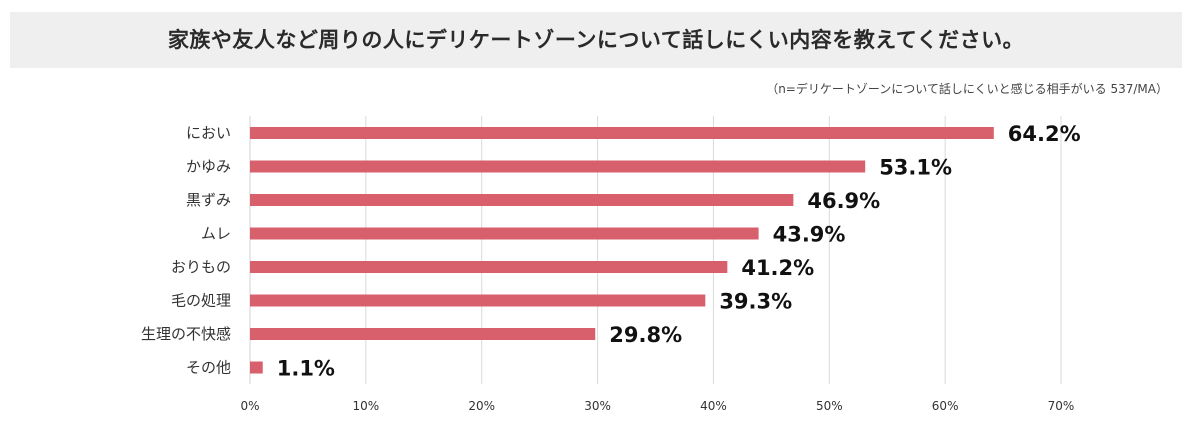 This screenshot has width=1190, height=424. I want to click on x-tick-label: 10%, so click(366, 406).